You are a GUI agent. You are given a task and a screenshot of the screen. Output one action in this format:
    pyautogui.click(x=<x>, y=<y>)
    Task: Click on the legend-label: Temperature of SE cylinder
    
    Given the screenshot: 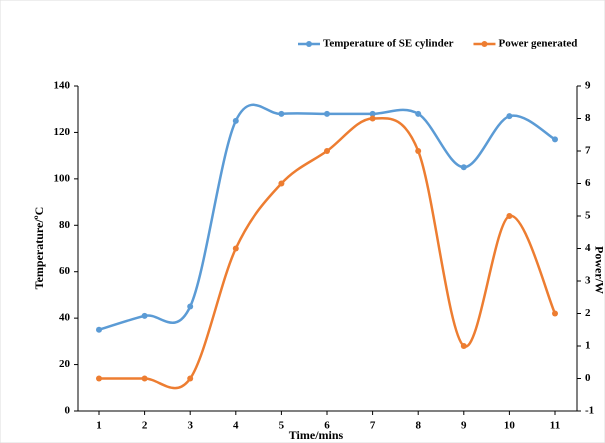 What is the action you would take?
    pyautogui.click(x=388, y=44)
    